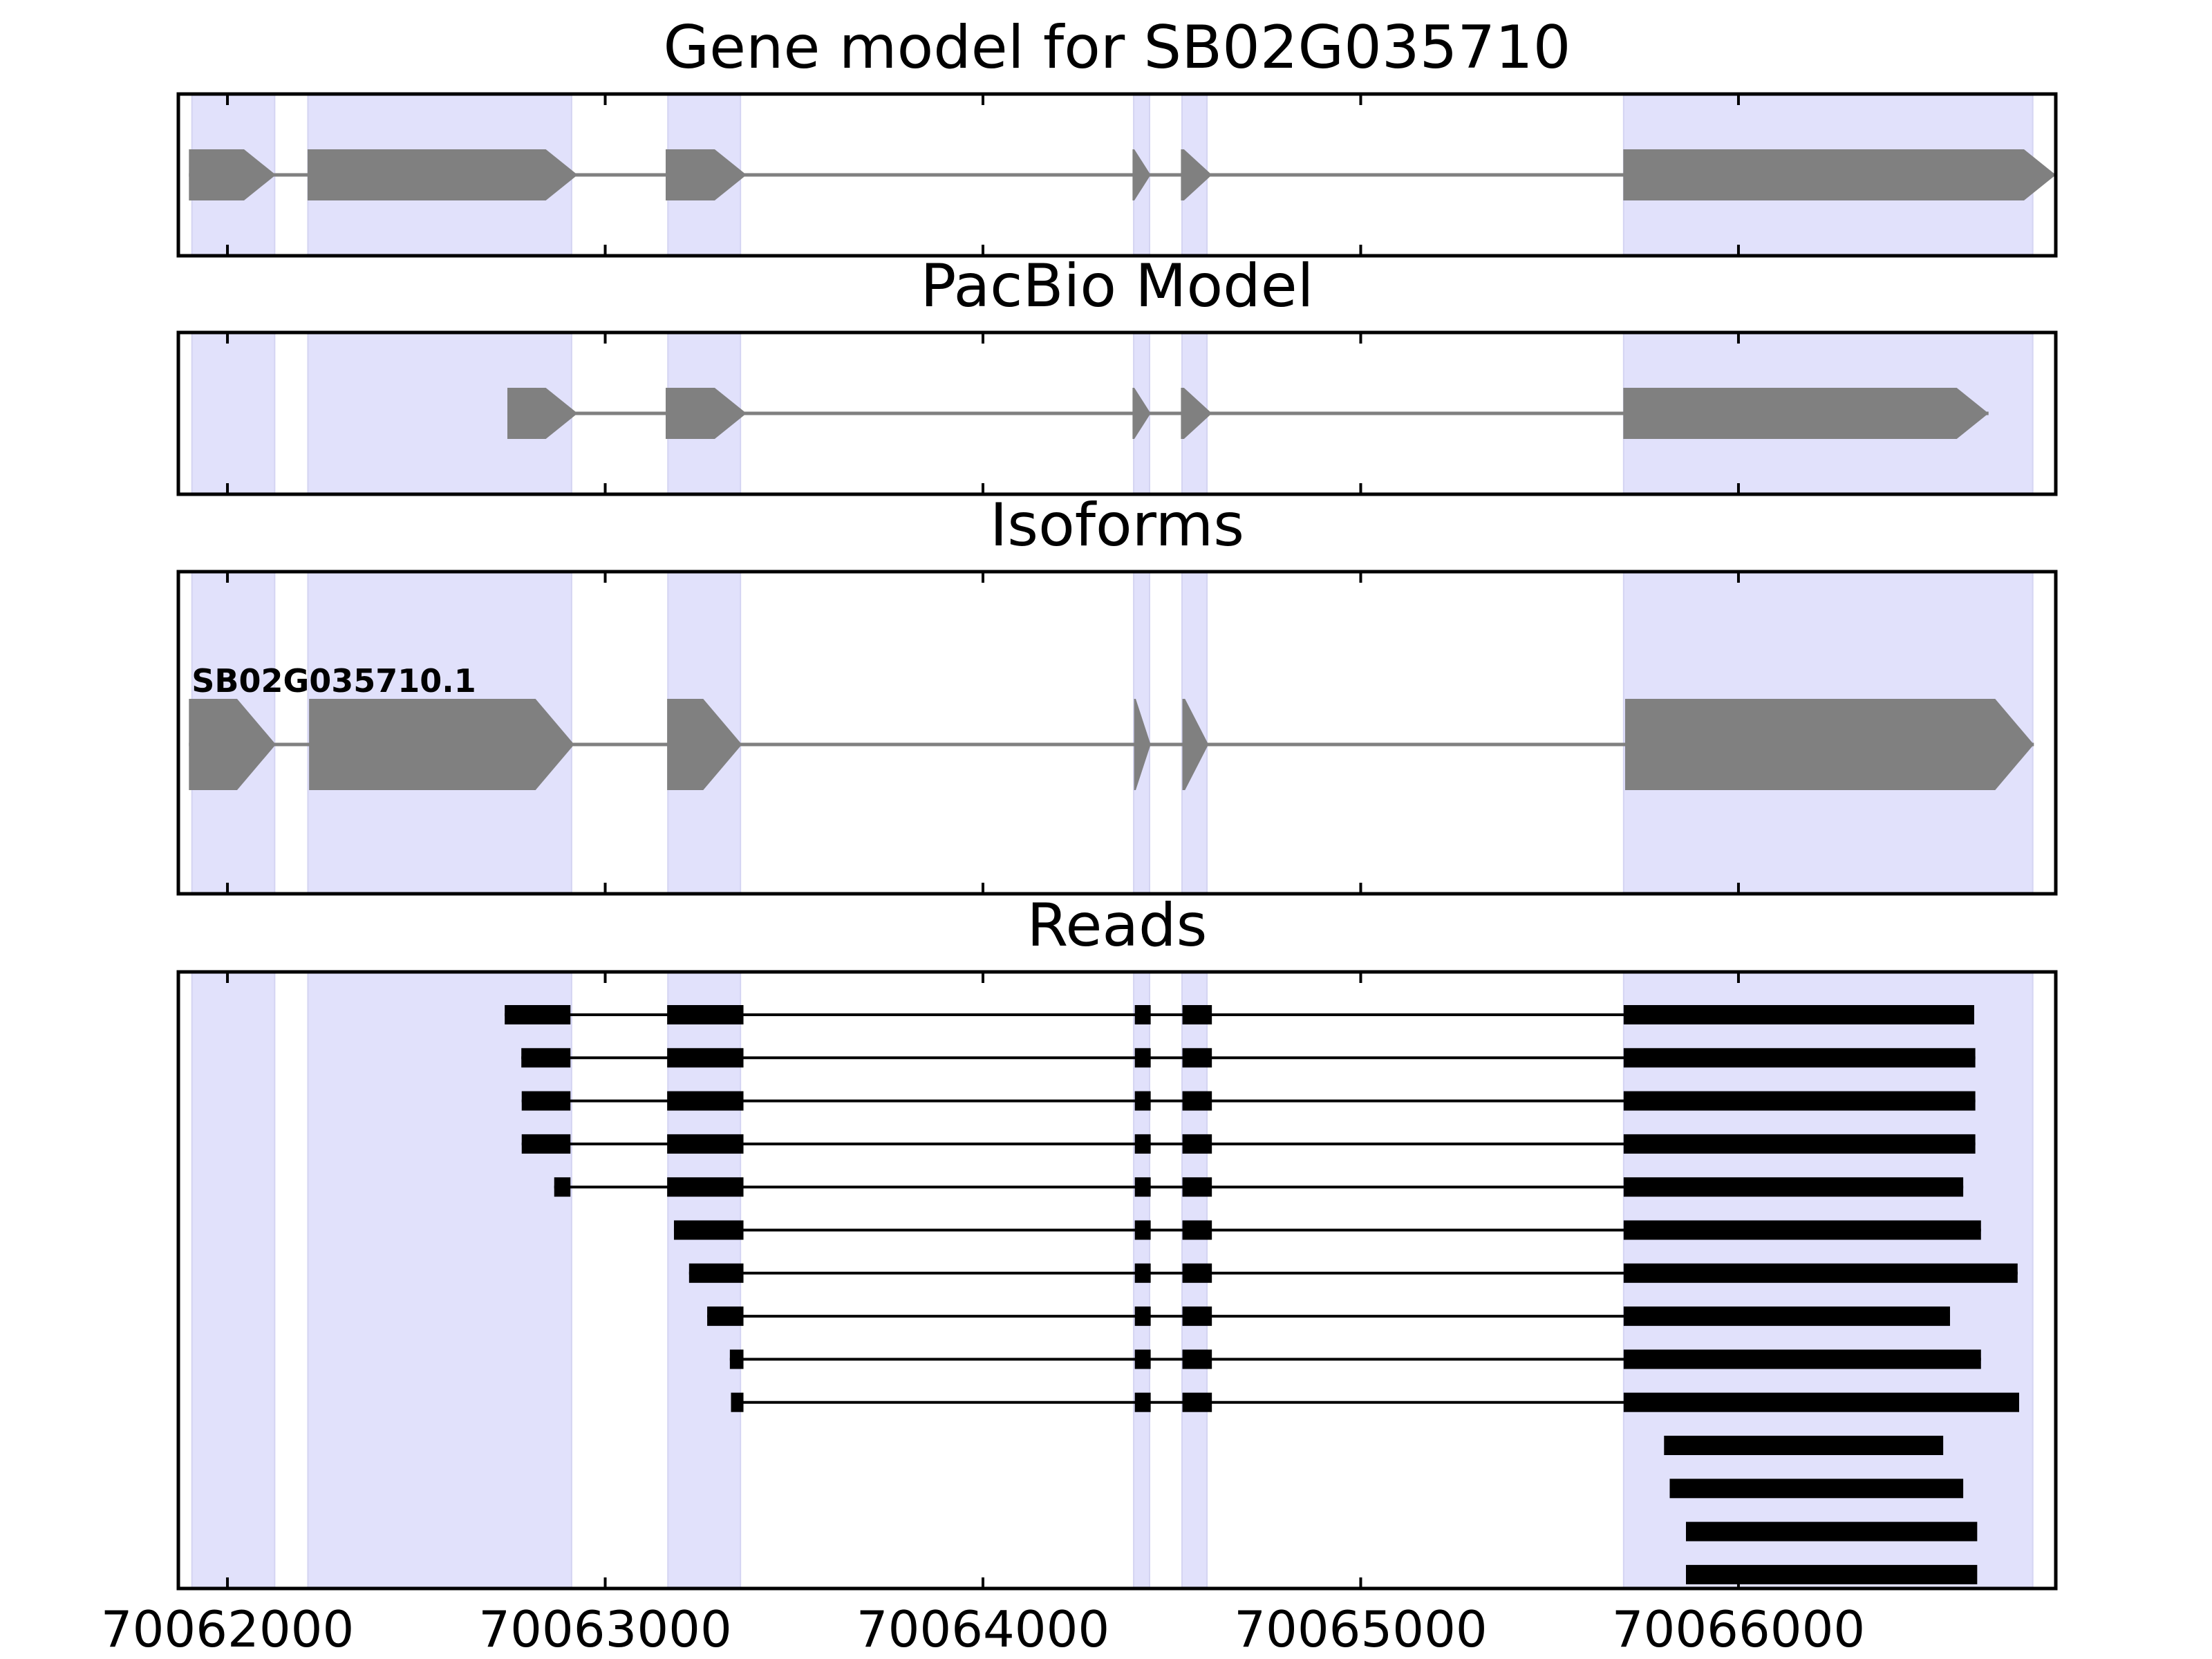 Image resolution: width=2212 pixels, height=1659 pixels. What do you see at coordinates (983, 1629) in the screenshot?
I see `x-tick-label: 70064000` at bounding box center [983, 1629].